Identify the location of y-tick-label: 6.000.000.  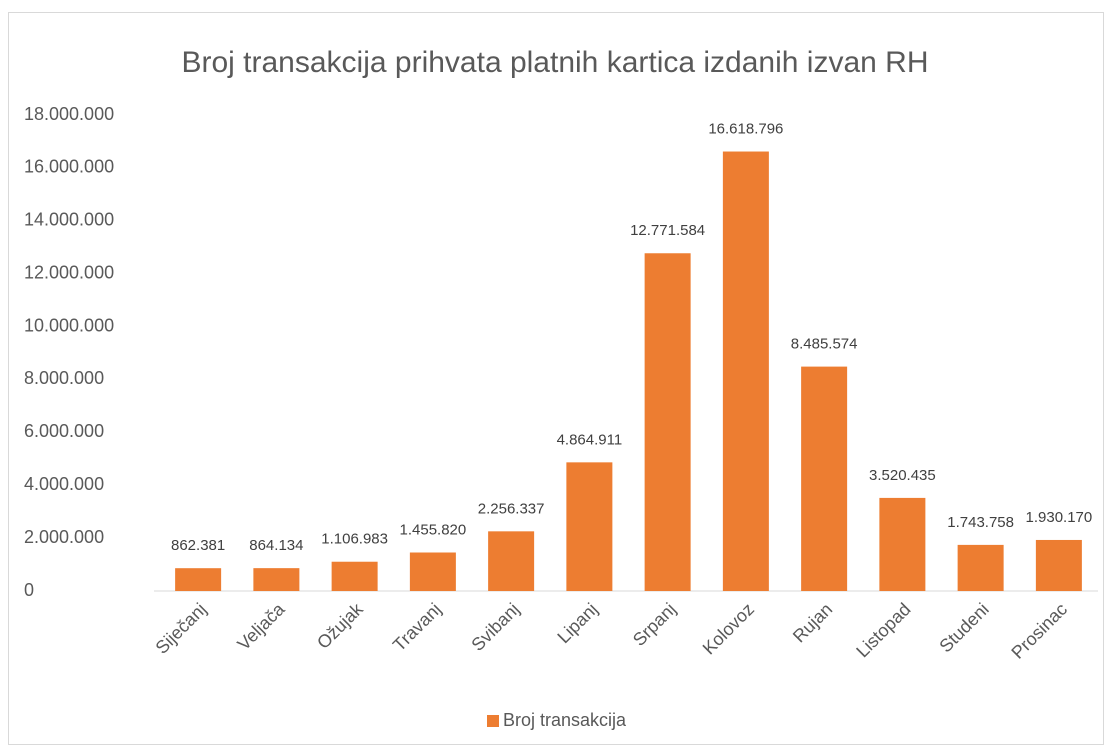
(64, 431).